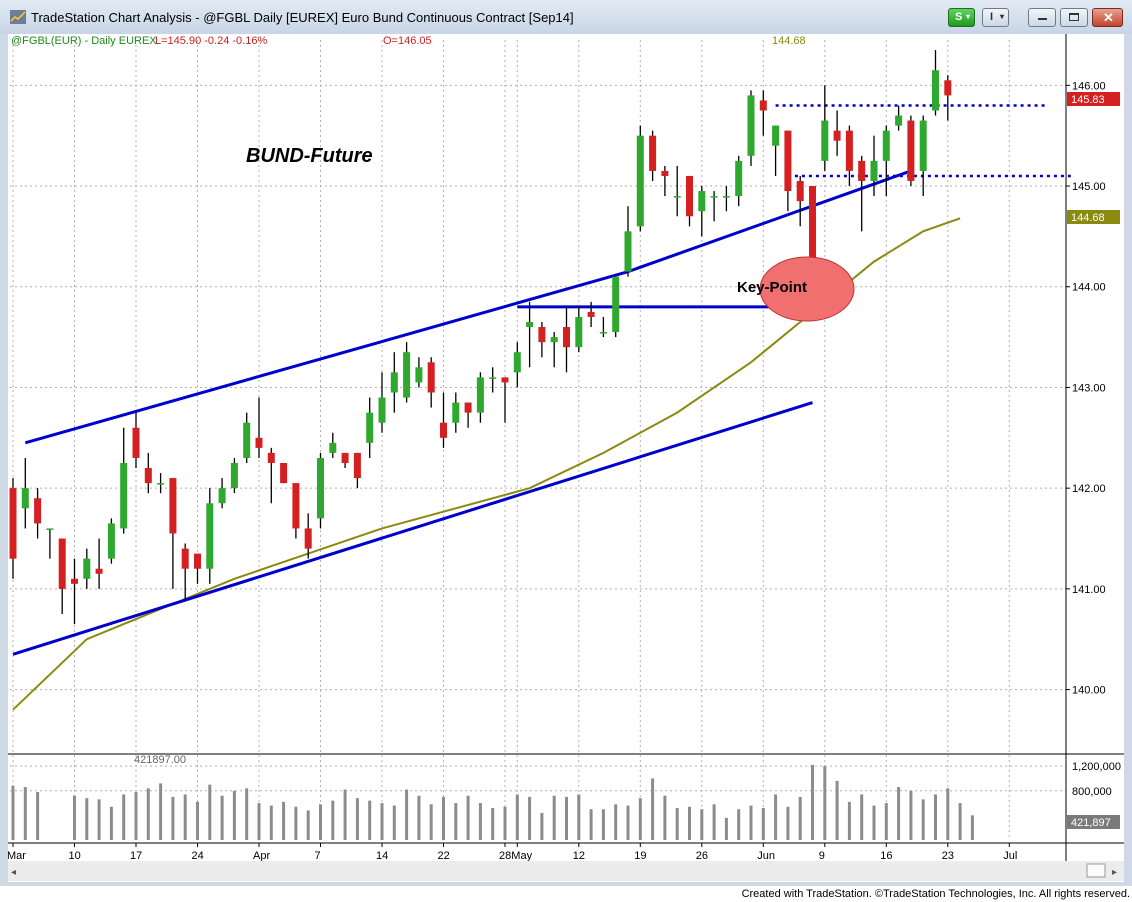 This screenshot has height=902, width=1132. What do you see at coordinates (1089, 86) in the screenshot?
I see `price-tick-label: 146.00` at bounding box center [1089, 86].